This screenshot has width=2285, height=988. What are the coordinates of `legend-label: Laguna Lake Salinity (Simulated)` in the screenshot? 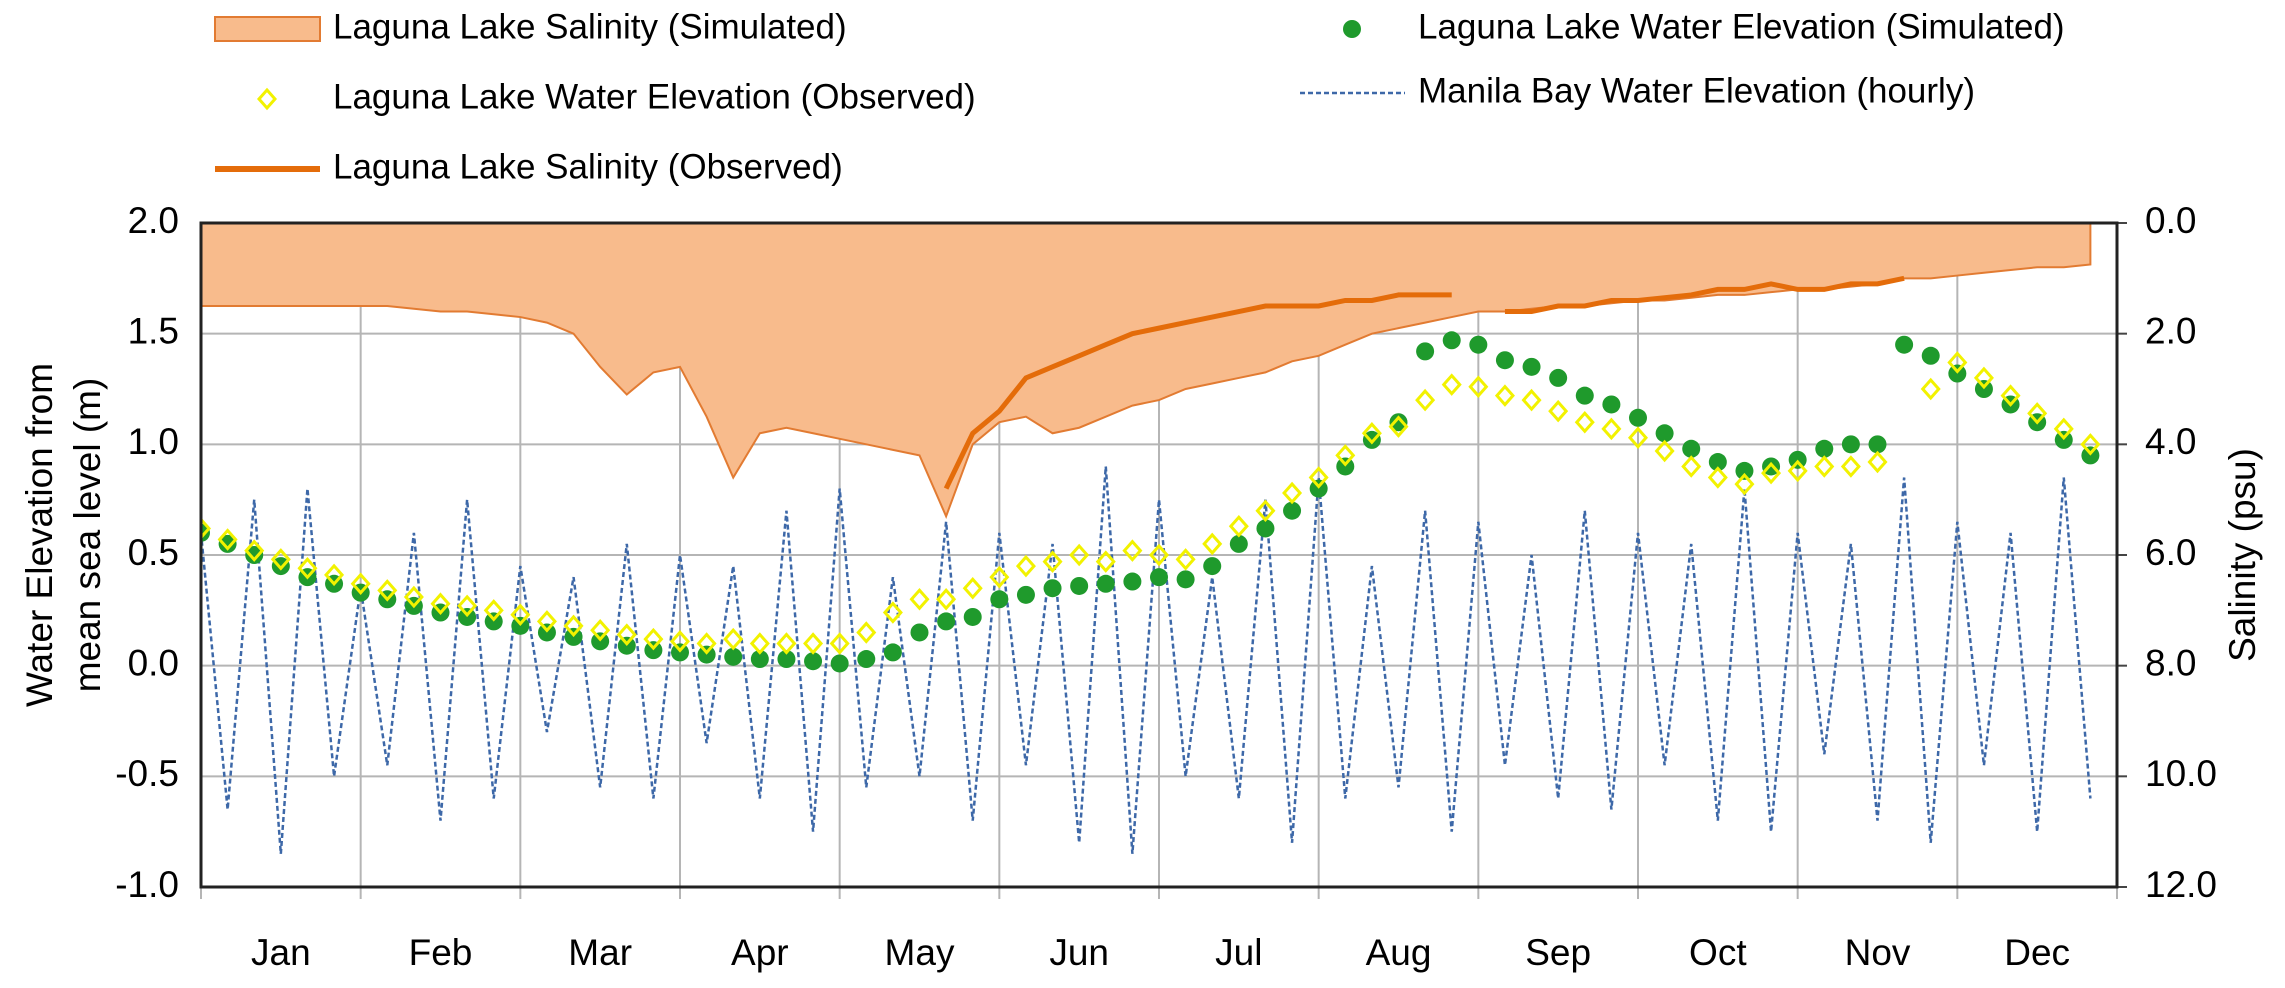 It's located at (590, 26).